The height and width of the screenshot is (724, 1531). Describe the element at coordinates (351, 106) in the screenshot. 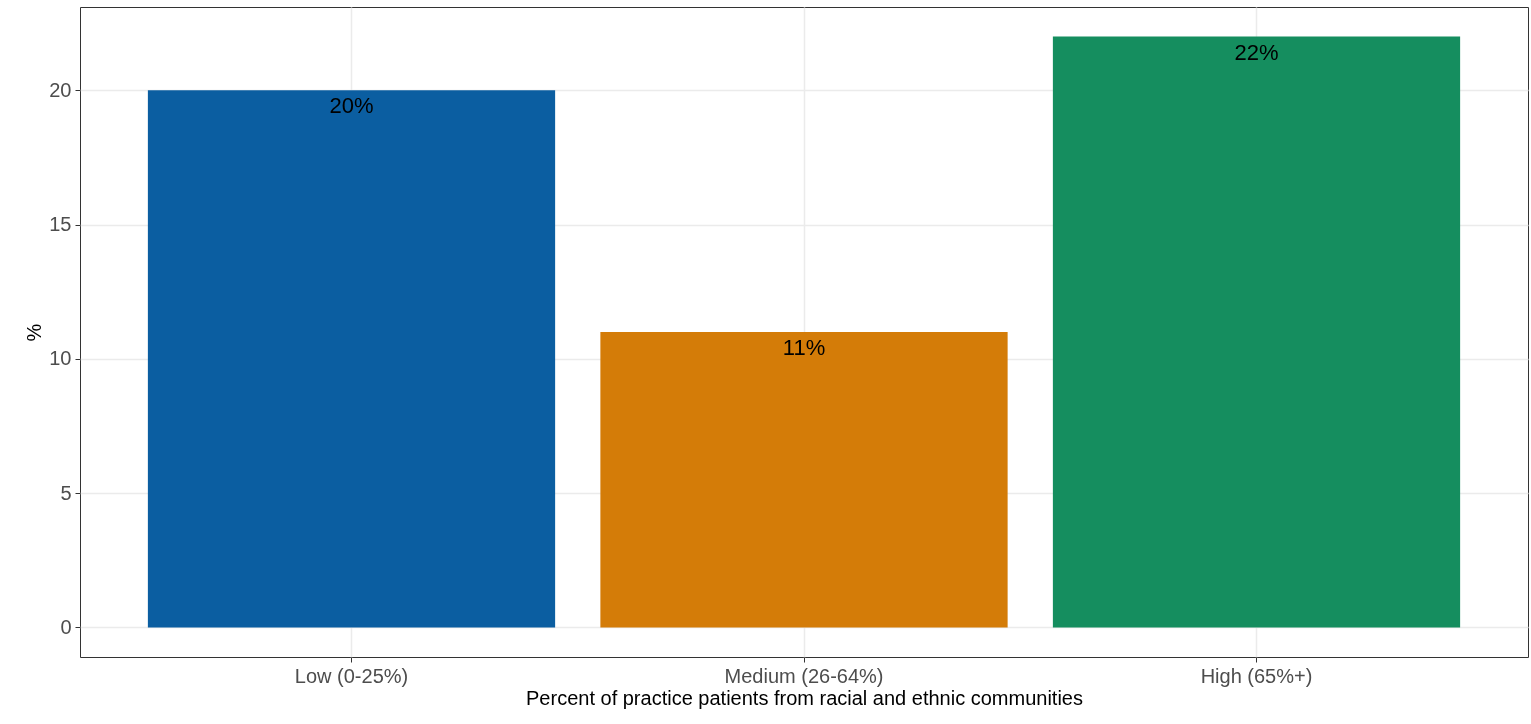

I see `data-label: 20%` at that location.